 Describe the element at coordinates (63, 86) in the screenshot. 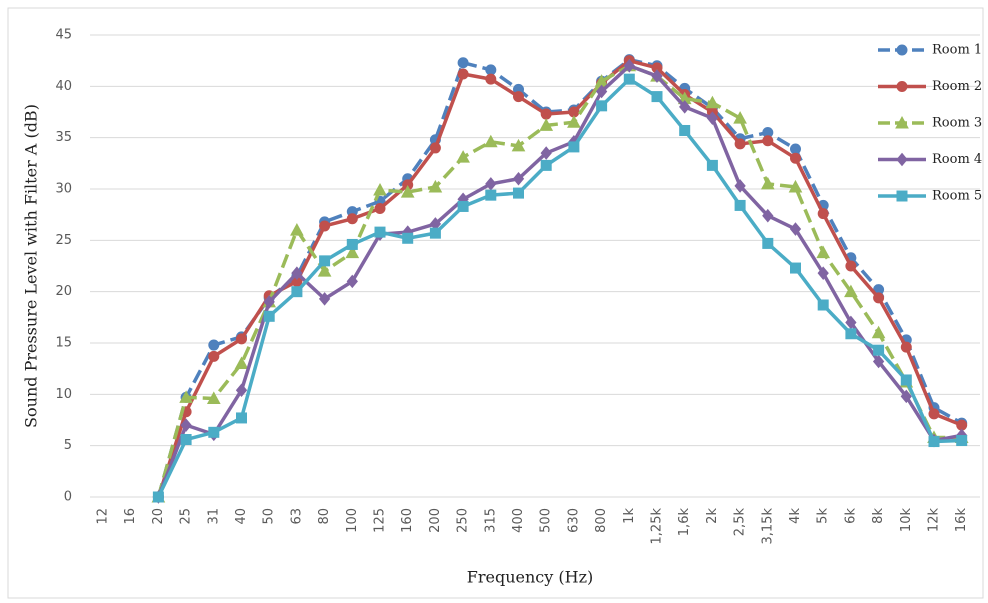

I see `y-tick-label: 40` at that location.